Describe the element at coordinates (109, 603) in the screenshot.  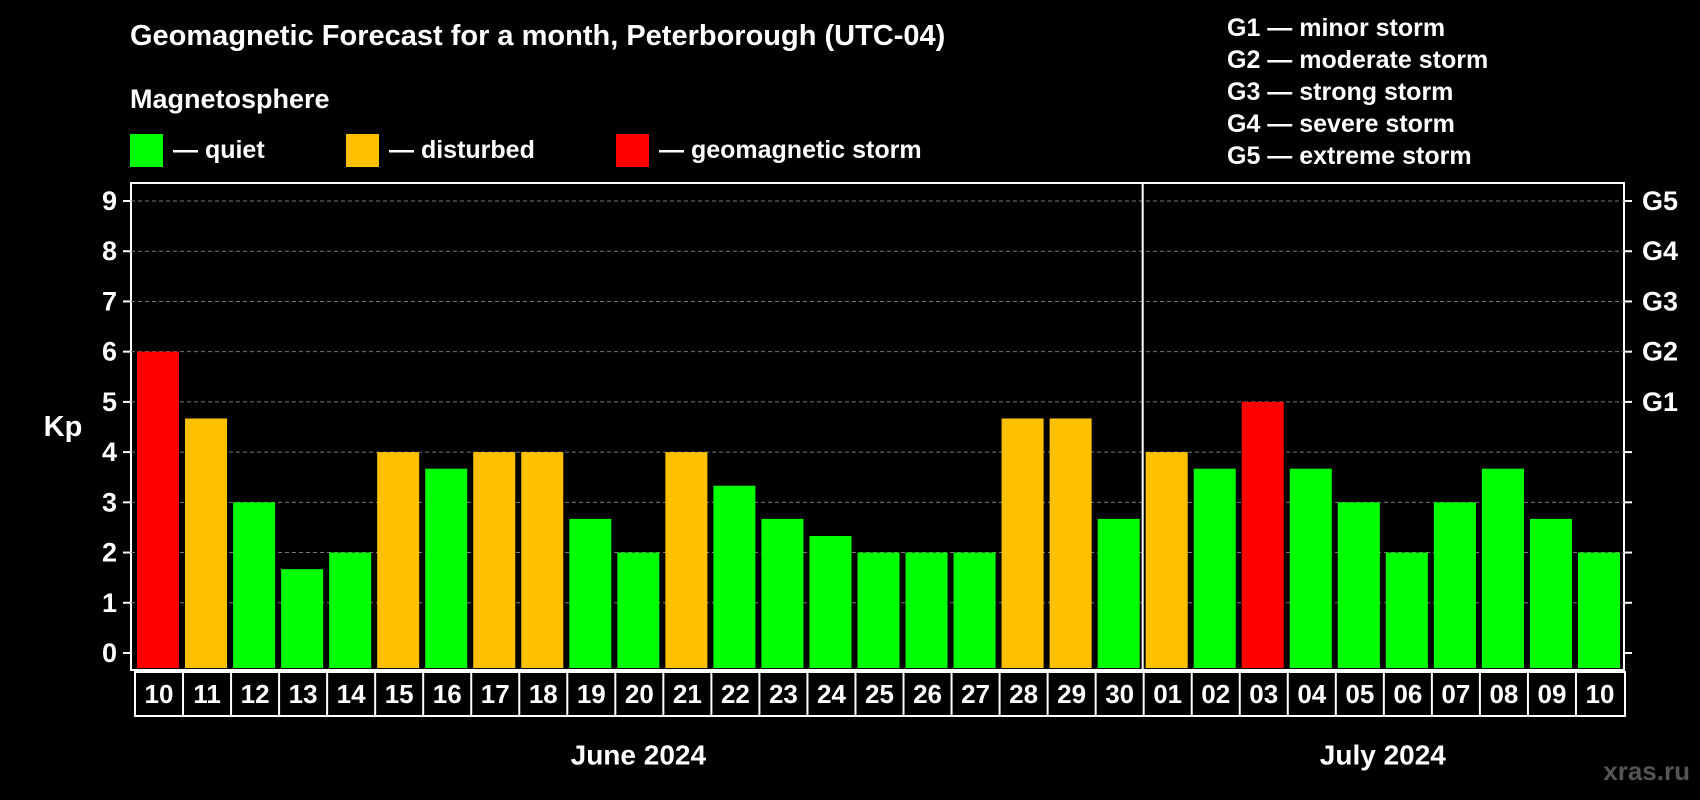
I see `y-tick-label: 1` at that location.